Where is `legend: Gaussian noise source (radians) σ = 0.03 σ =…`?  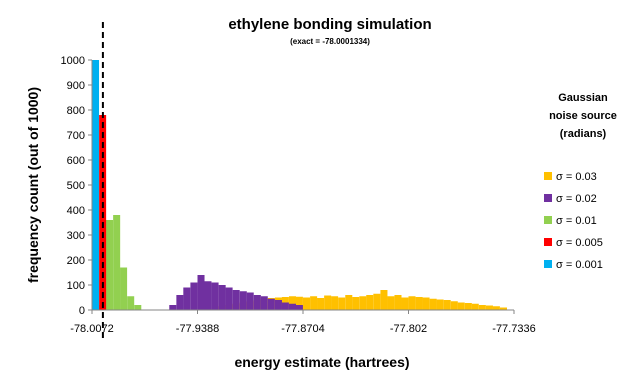
legend: Gaussian noise source (radians) σ = 0.03 σ =… is located at coordinates (580, 181).